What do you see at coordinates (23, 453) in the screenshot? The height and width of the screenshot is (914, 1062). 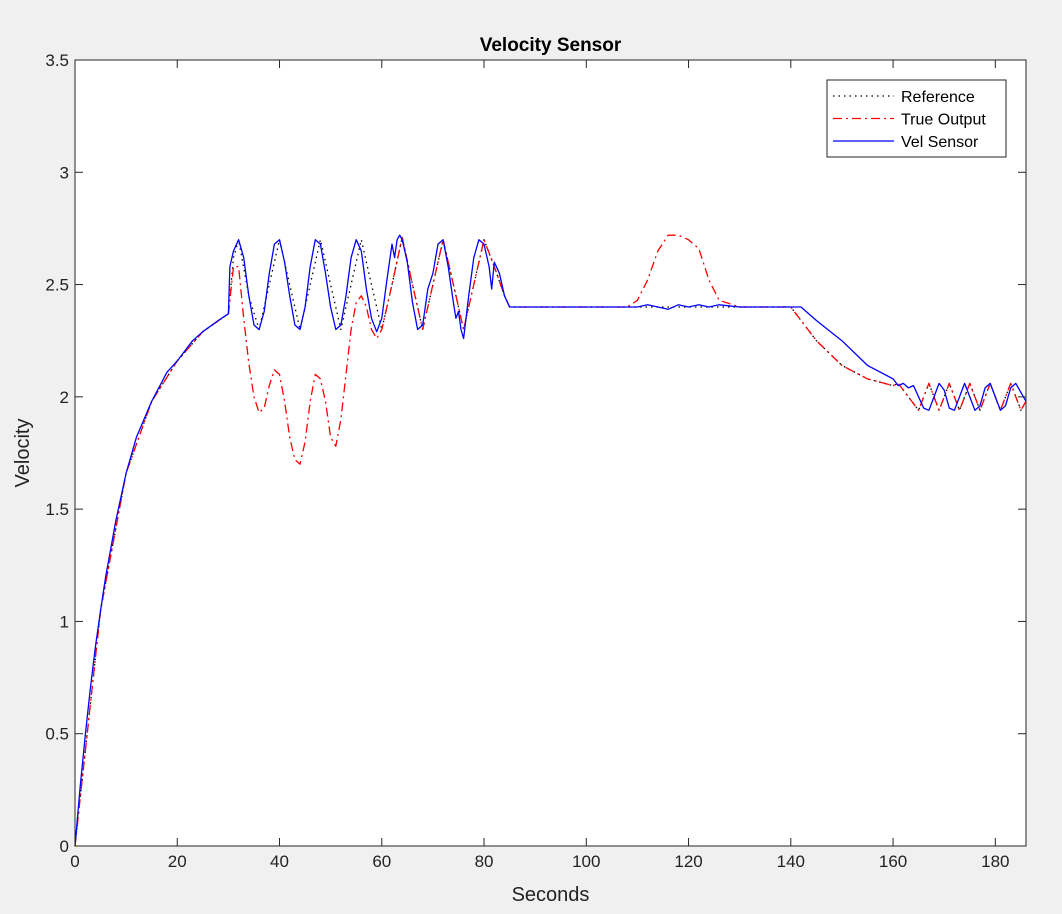 I see `y-axis-label: Velocity` at bounding box center [23, 453].